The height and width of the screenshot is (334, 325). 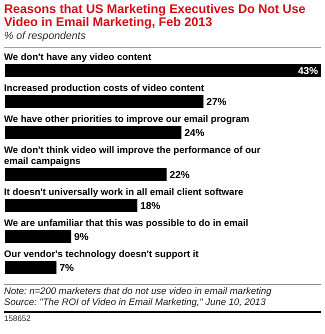 I want to click on chart-subtitle: % of respondents, so click(x=45, y=36).